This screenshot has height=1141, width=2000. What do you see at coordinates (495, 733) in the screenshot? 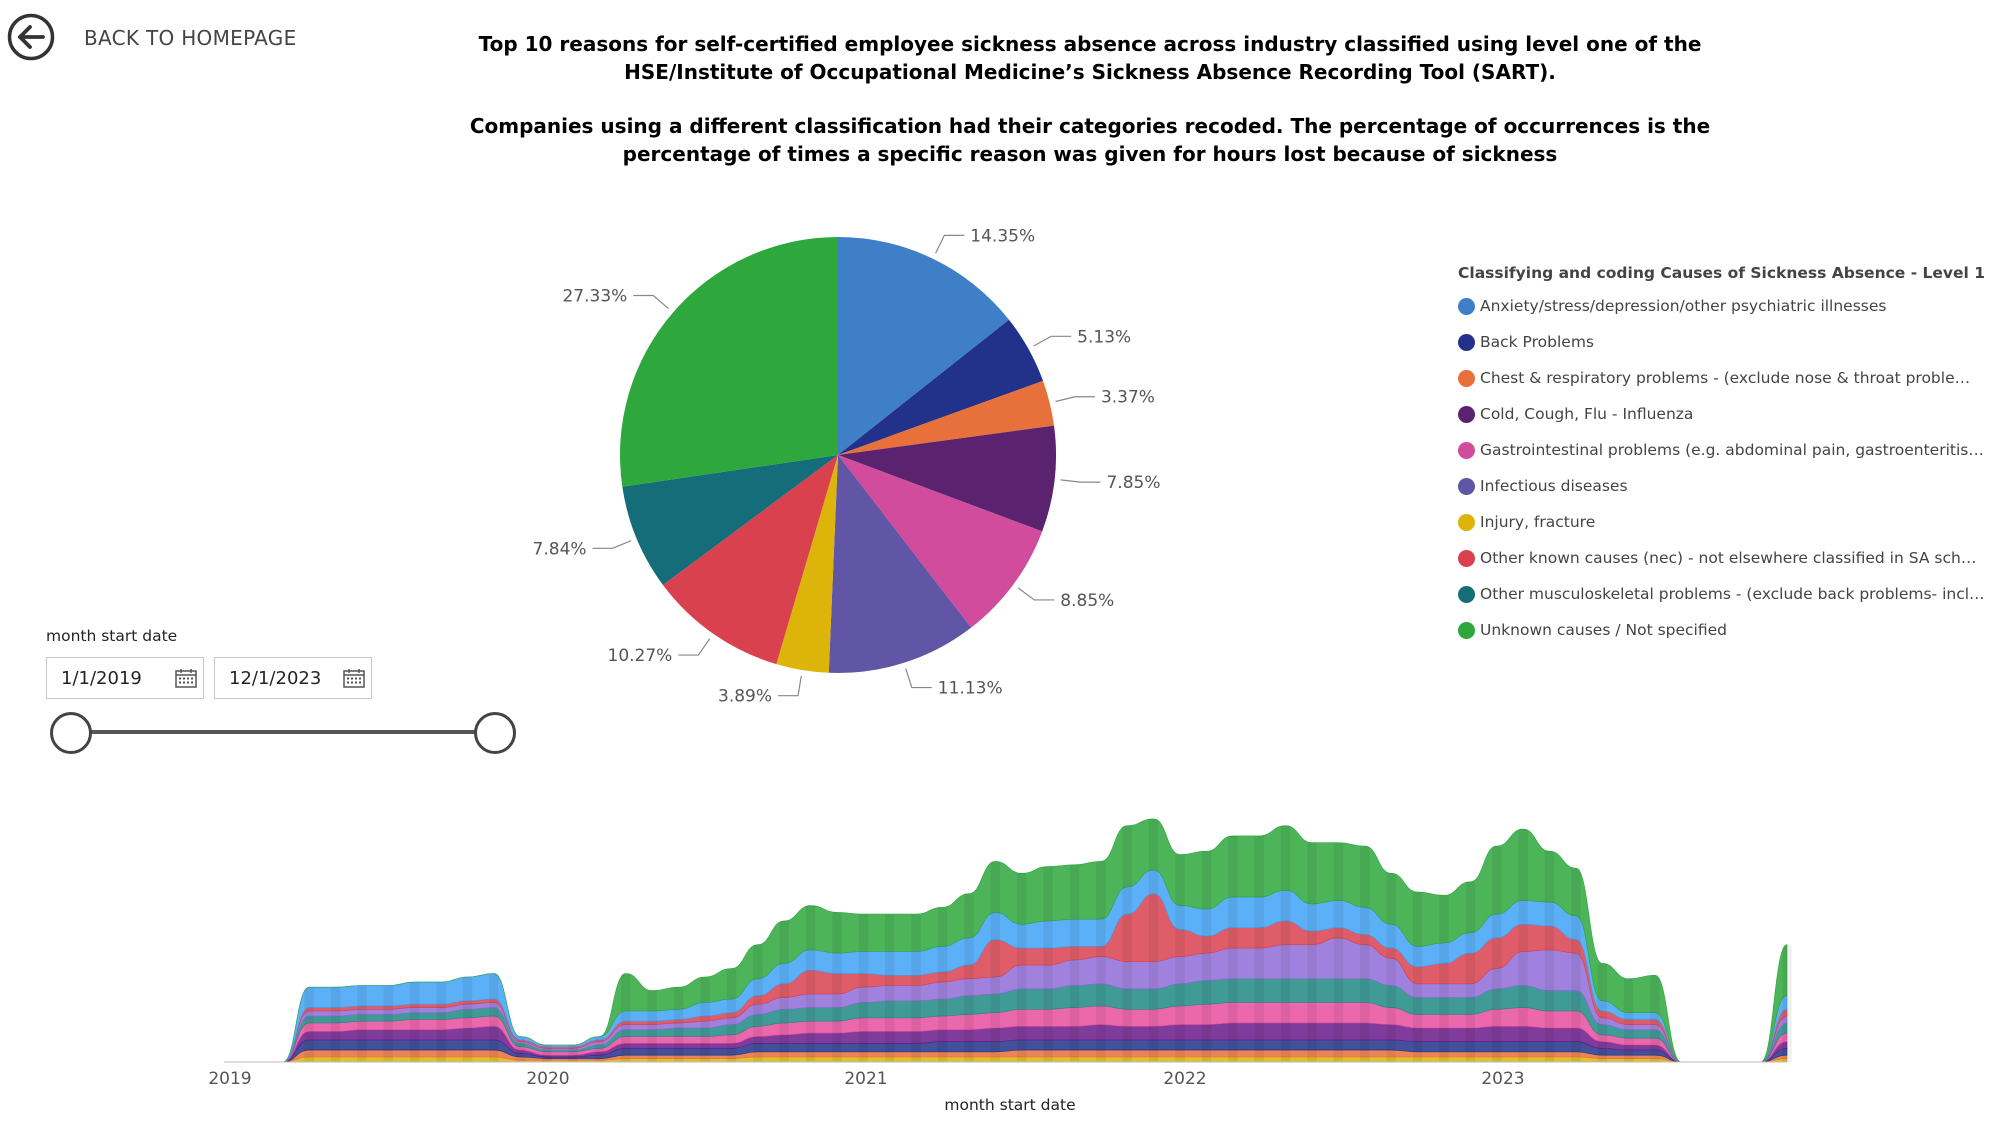
I see `slider-end-handle` at bounding box center [495, 733].